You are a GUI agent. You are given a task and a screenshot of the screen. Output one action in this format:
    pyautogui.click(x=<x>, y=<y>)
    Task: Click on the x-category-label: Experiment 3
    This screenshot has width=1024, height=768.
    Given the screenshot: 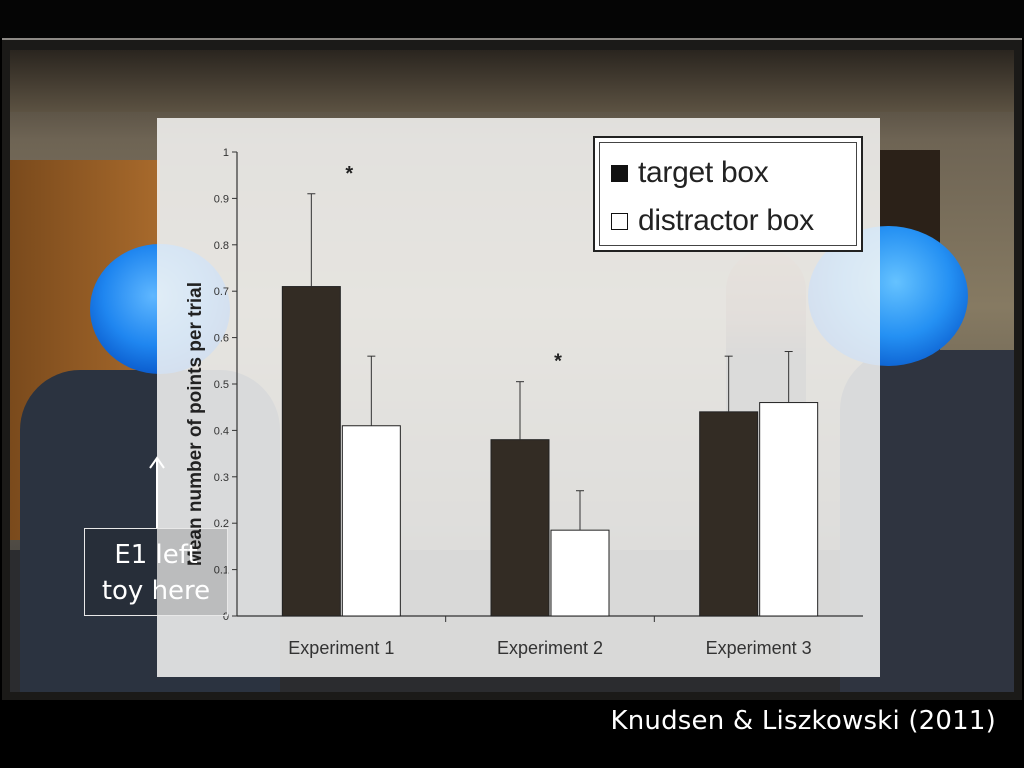 What is the action you would take?
    pyautogui.click(x=759, y=648)
    